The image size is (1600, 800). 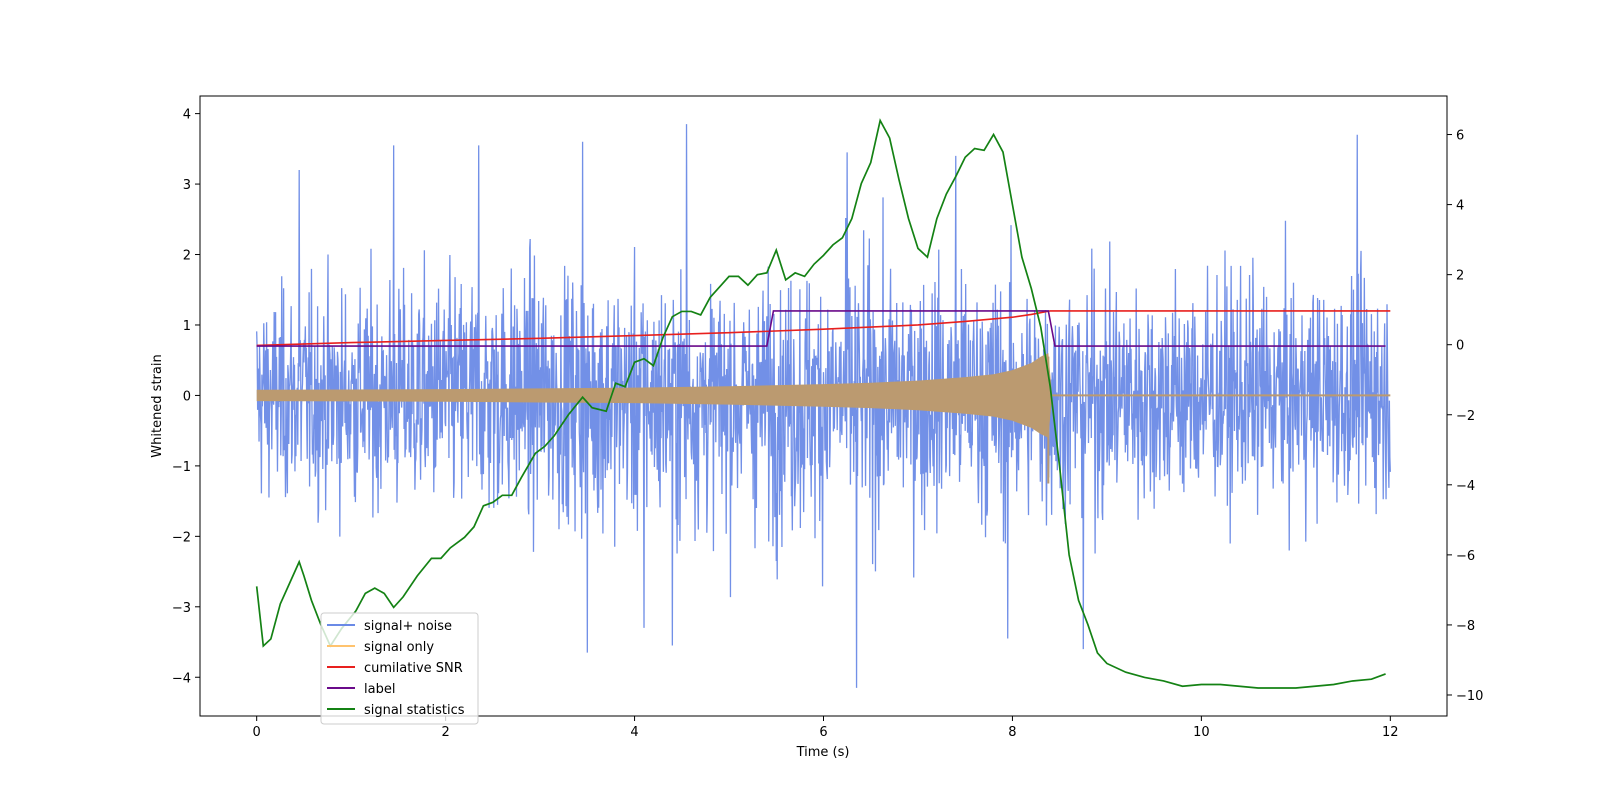 I want to click on y2-tick-label: −4, so click(x=1465, y=486).